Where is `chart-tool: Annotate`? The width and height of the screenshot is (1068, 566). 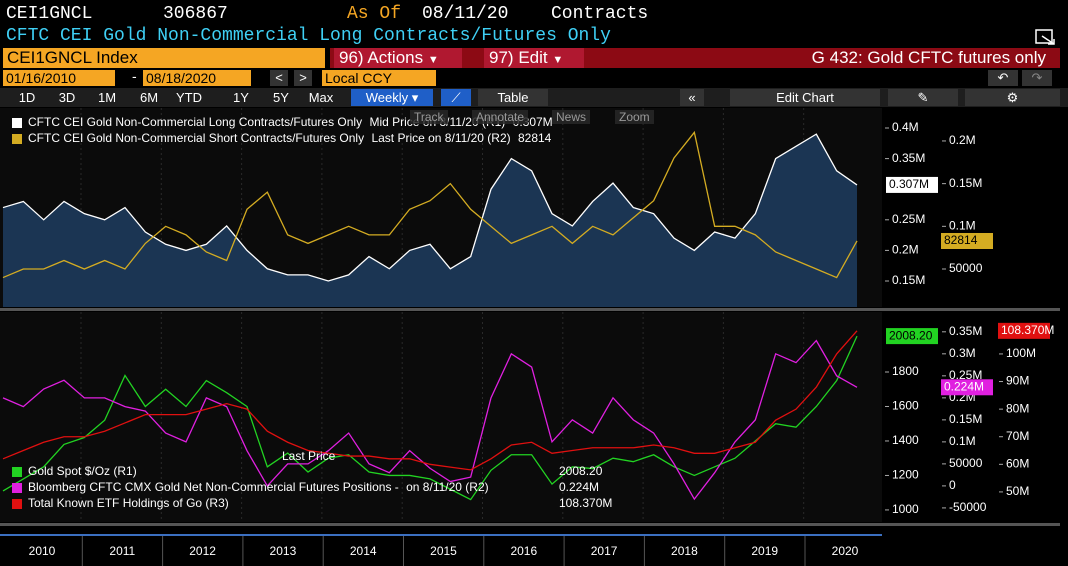
chart-tool: Annotate is located at coordinates (500, 117).